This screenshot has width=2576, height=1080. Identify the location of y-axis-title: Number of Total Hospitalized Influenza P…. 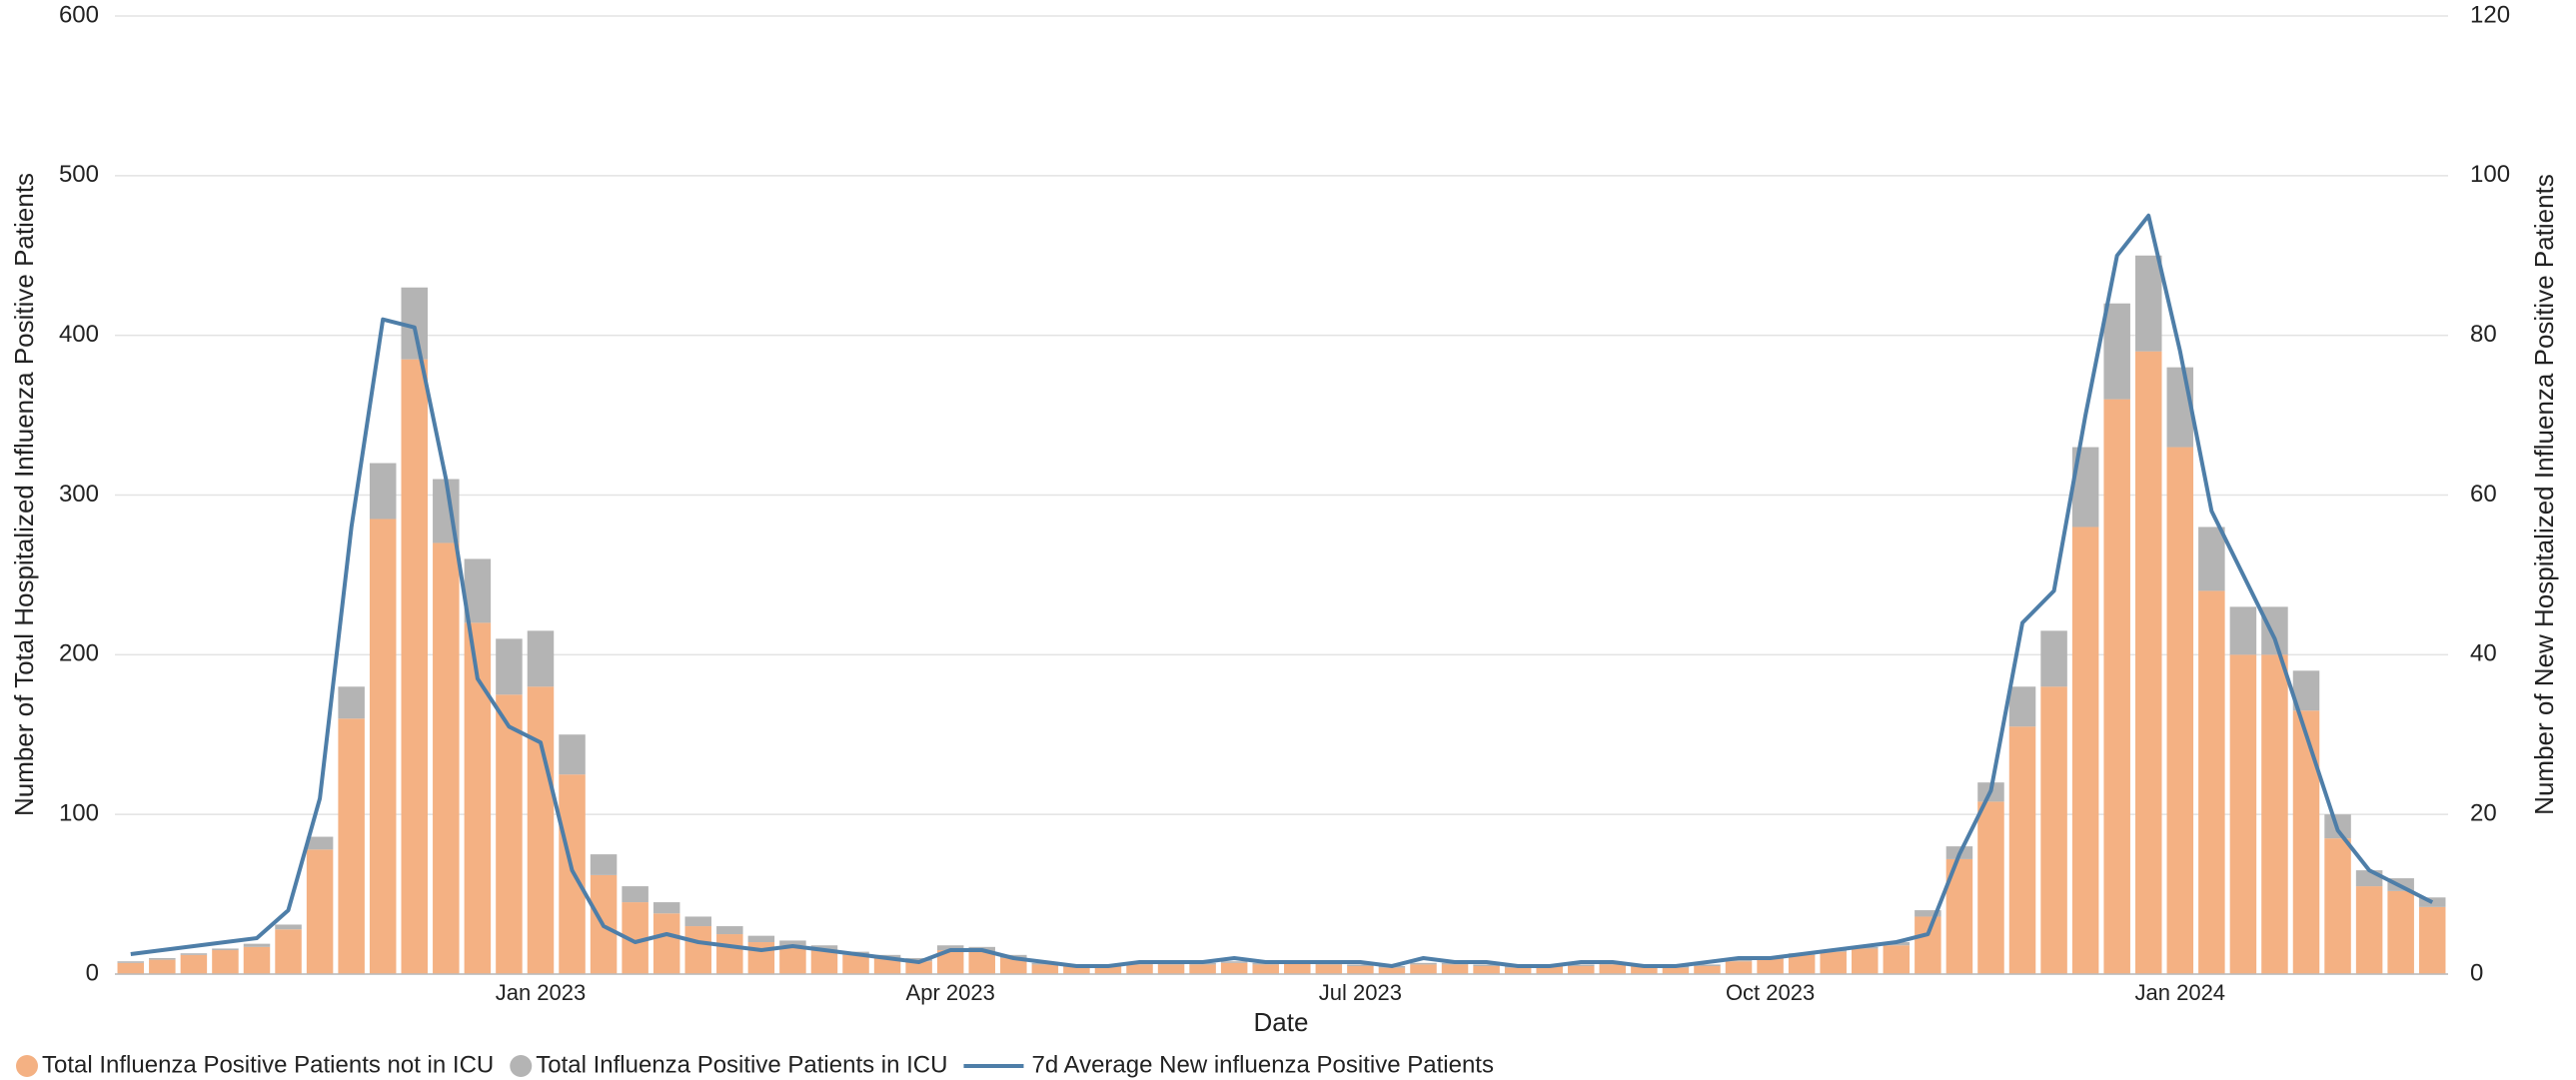
(24, 495).